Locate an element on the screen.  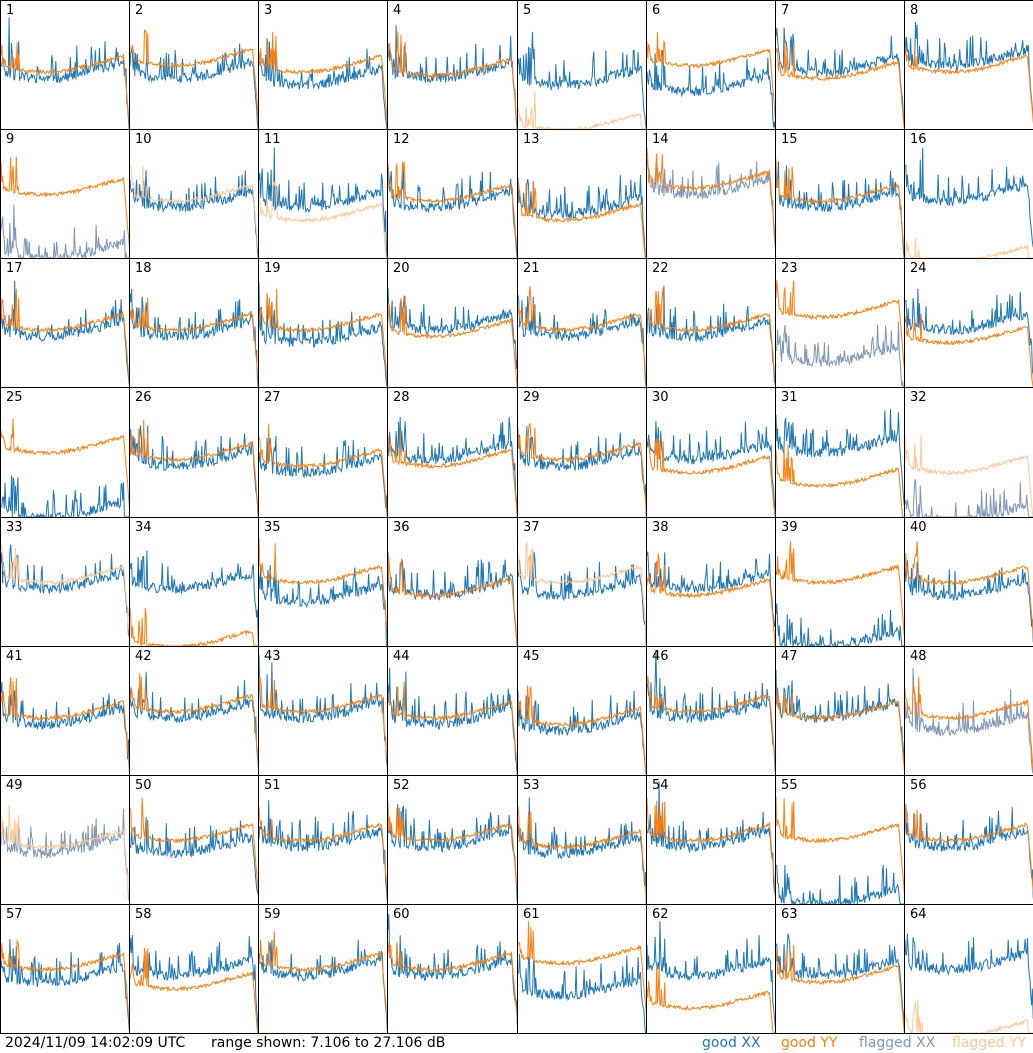
panel-24-xx-trace is located at coordinates (969, 334).